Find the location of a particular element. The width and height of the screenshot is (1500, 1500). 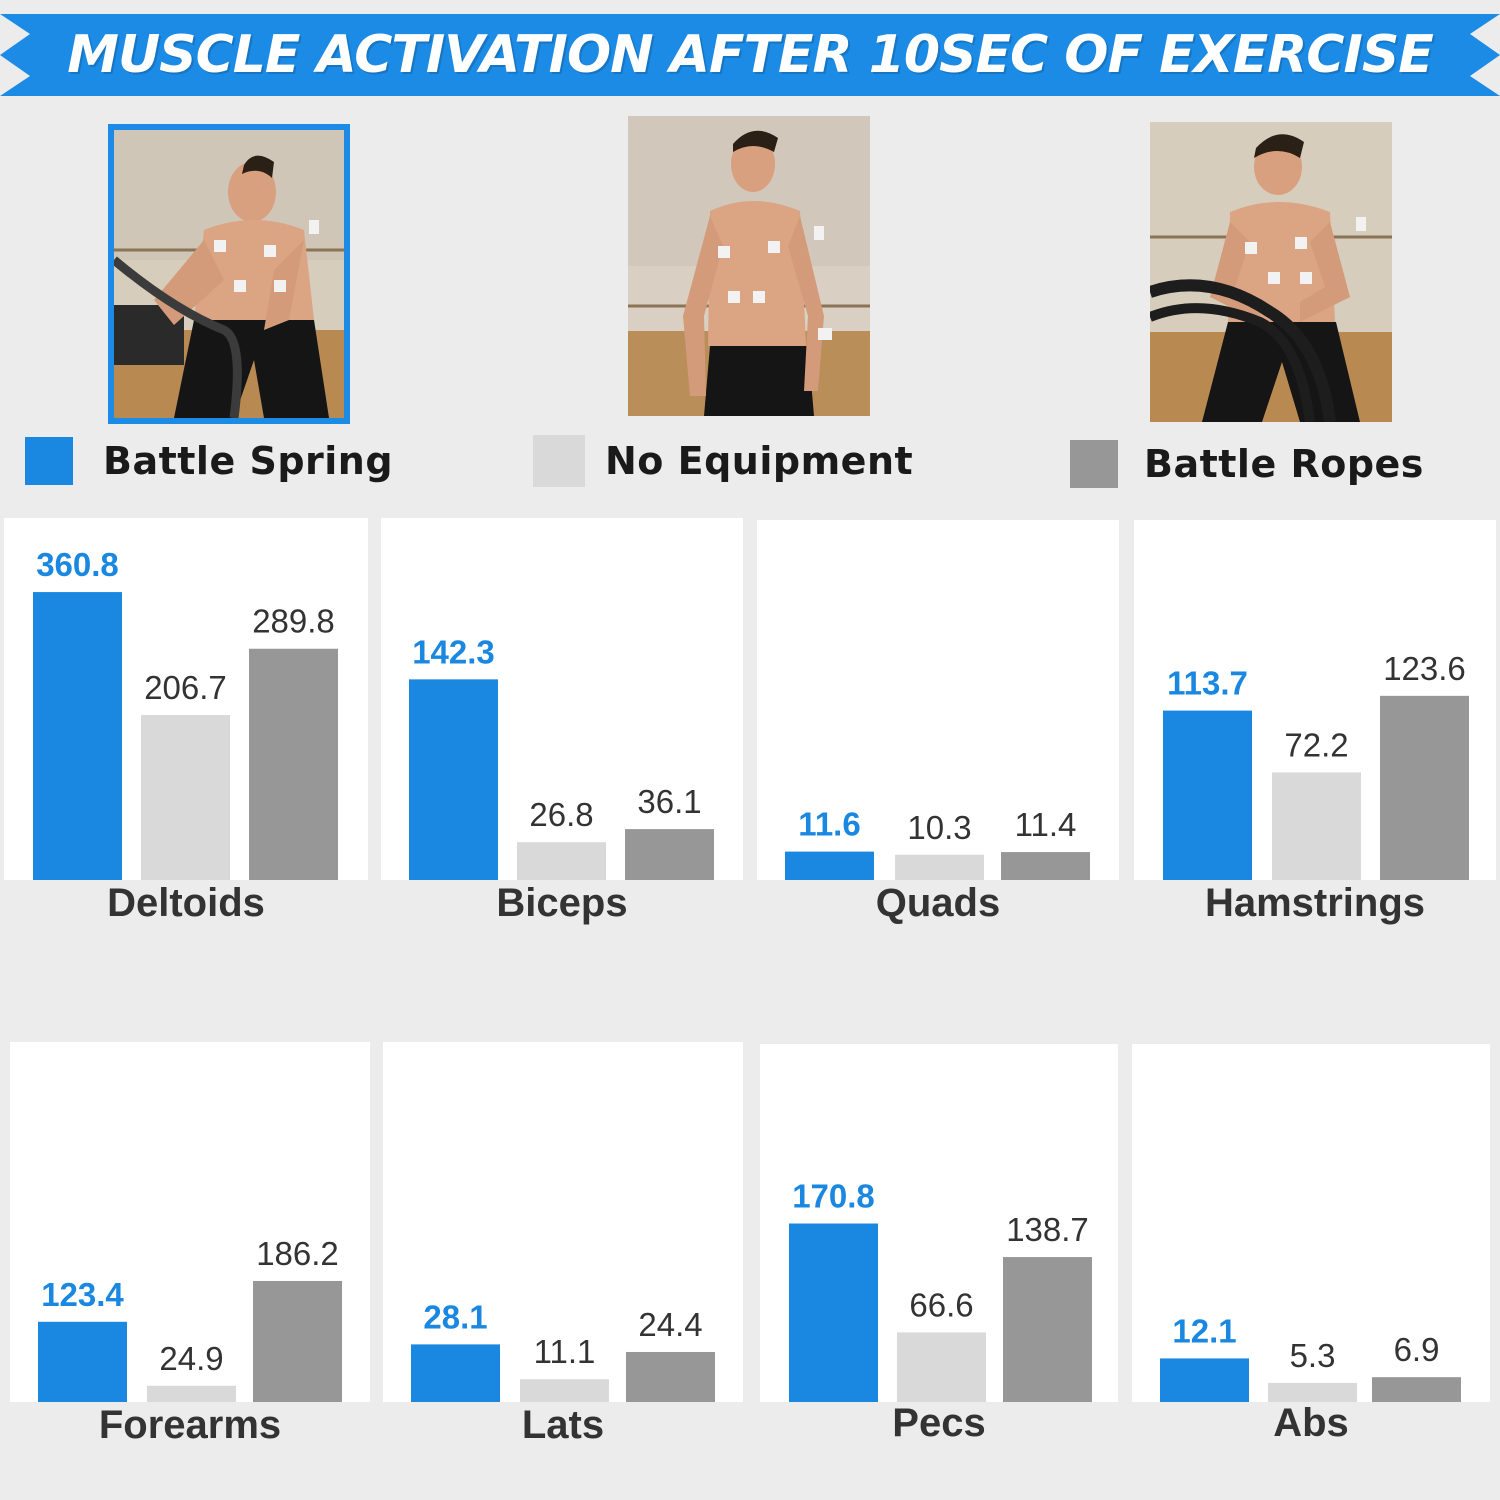

chart-svg-lats: 28.1 11.1 24.4 is located at coordinates (563, 1350).